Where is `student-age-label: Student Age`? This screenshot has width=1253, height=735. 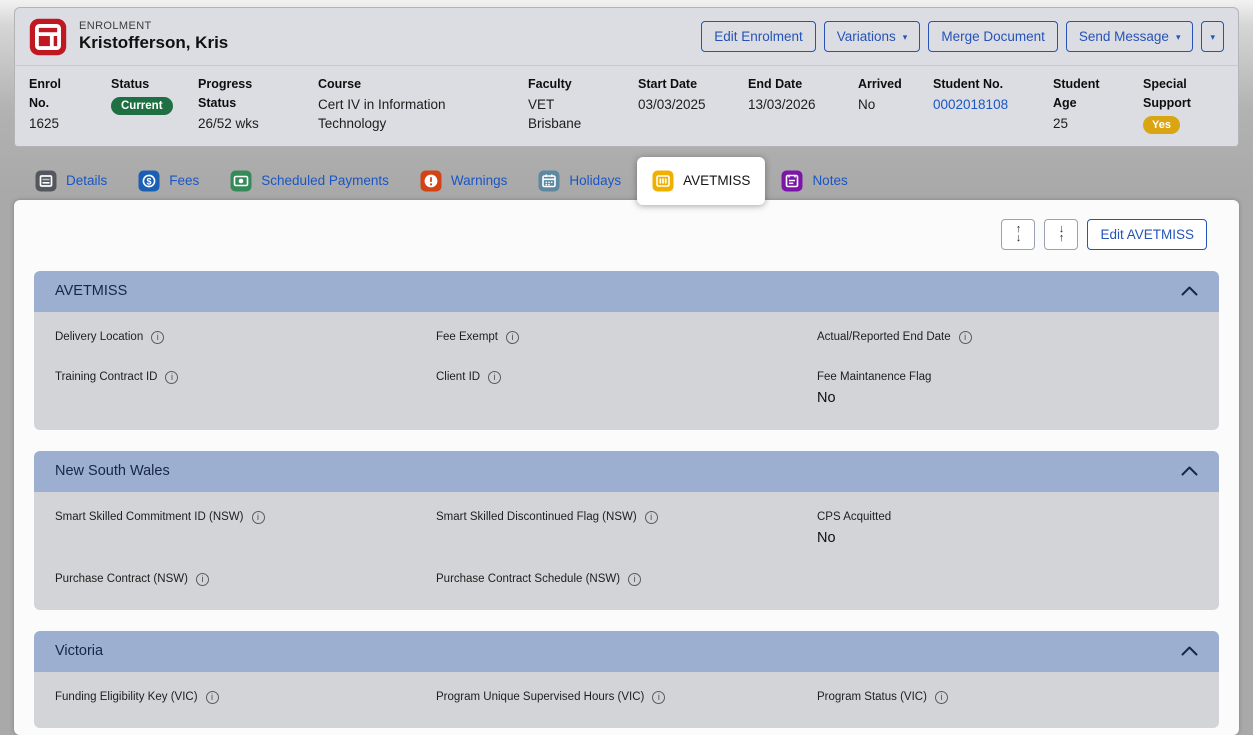
student-age-label: Student Age is located at coordinates (1076, 93).